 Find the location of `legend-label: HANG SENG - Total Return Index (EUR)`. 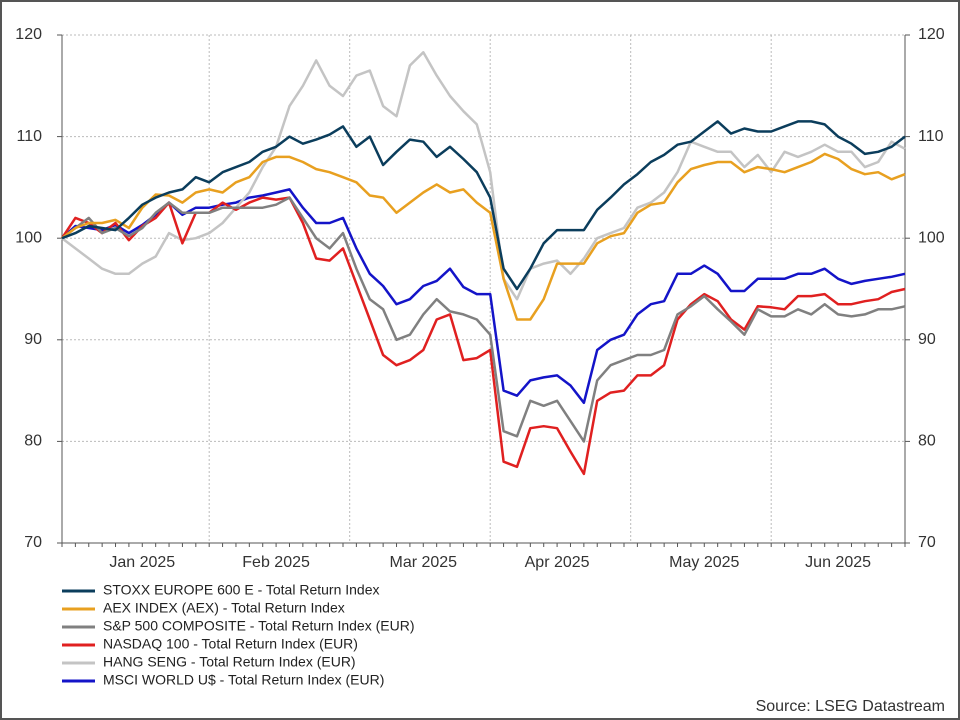

legend-label: HANG SENG - Total Return Index (EUR) is located at coordinates (229, 662).